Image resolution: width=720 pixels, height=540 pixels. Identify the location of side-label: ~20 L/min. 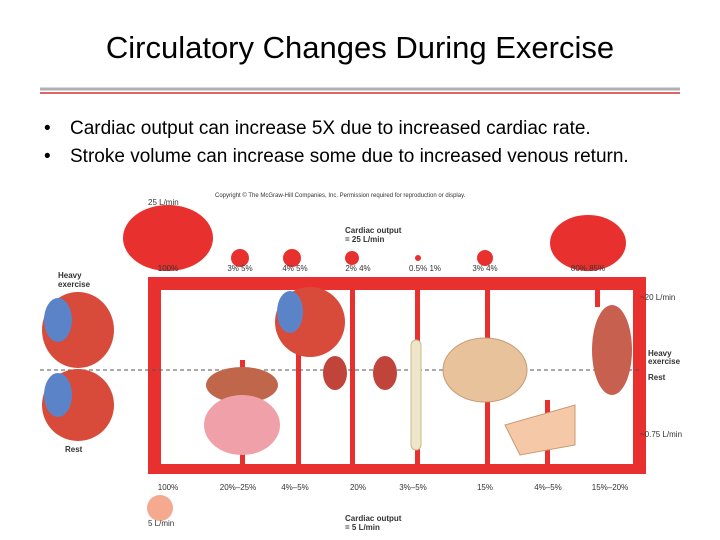
(657, 297).